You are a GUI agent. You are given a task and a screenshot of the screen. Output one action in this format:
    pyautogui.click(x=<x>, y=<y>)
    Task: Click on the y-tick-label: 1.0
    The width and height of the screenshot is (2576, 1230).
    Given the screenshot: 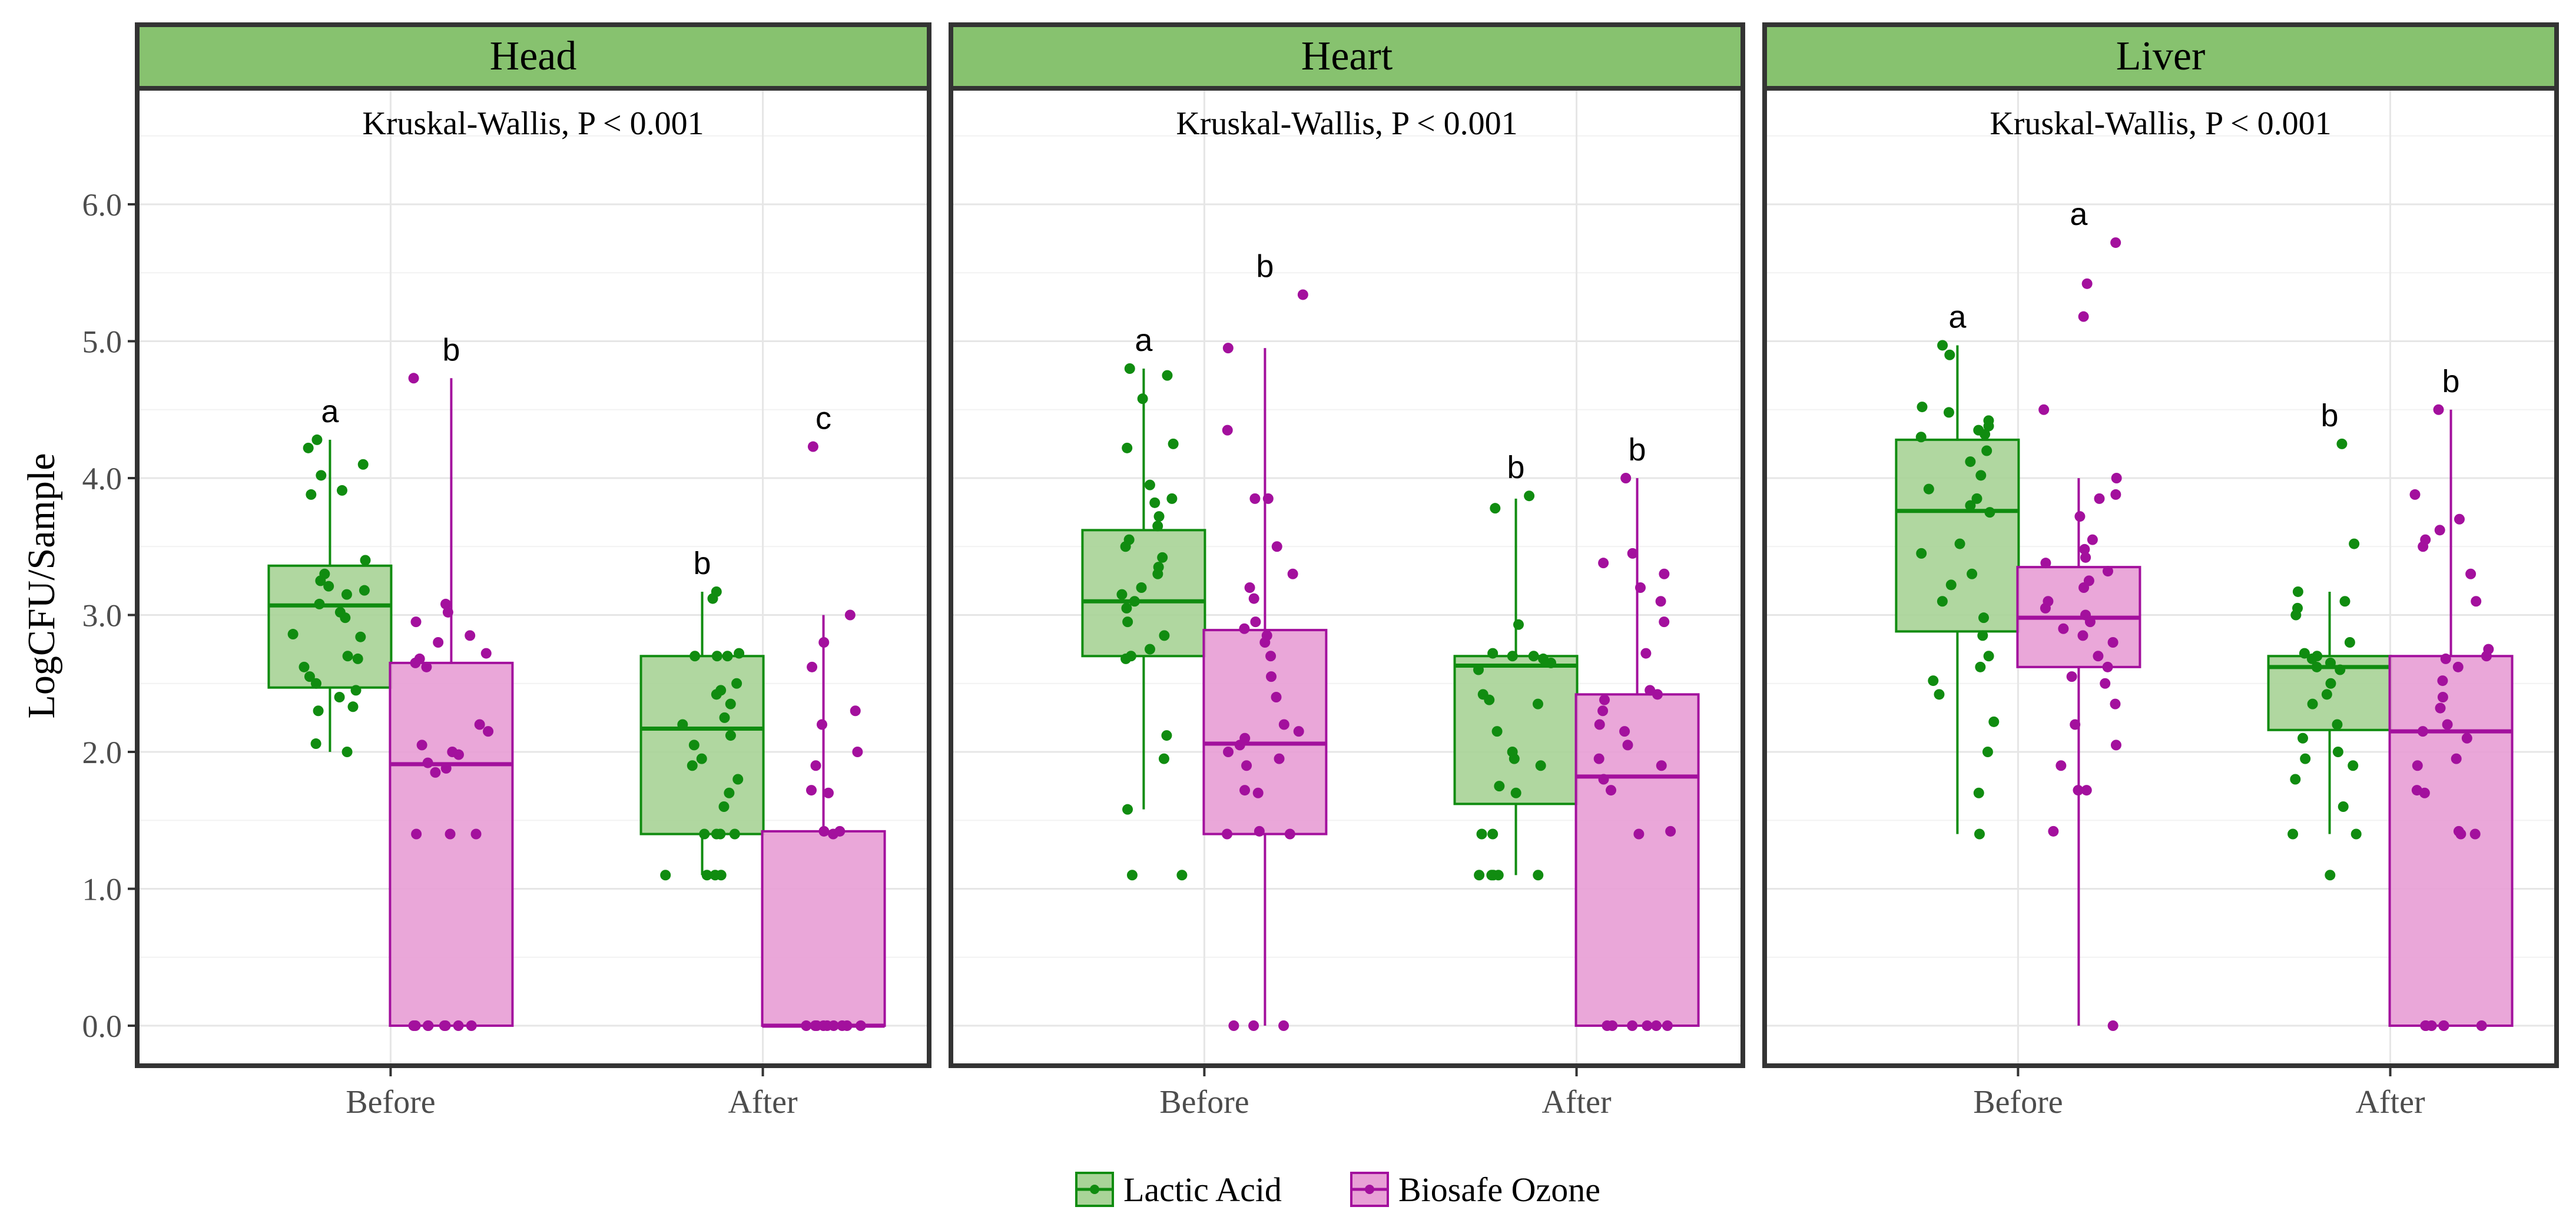 What is the action you would take?
    pyautogui.click(x=102, y=889)
    